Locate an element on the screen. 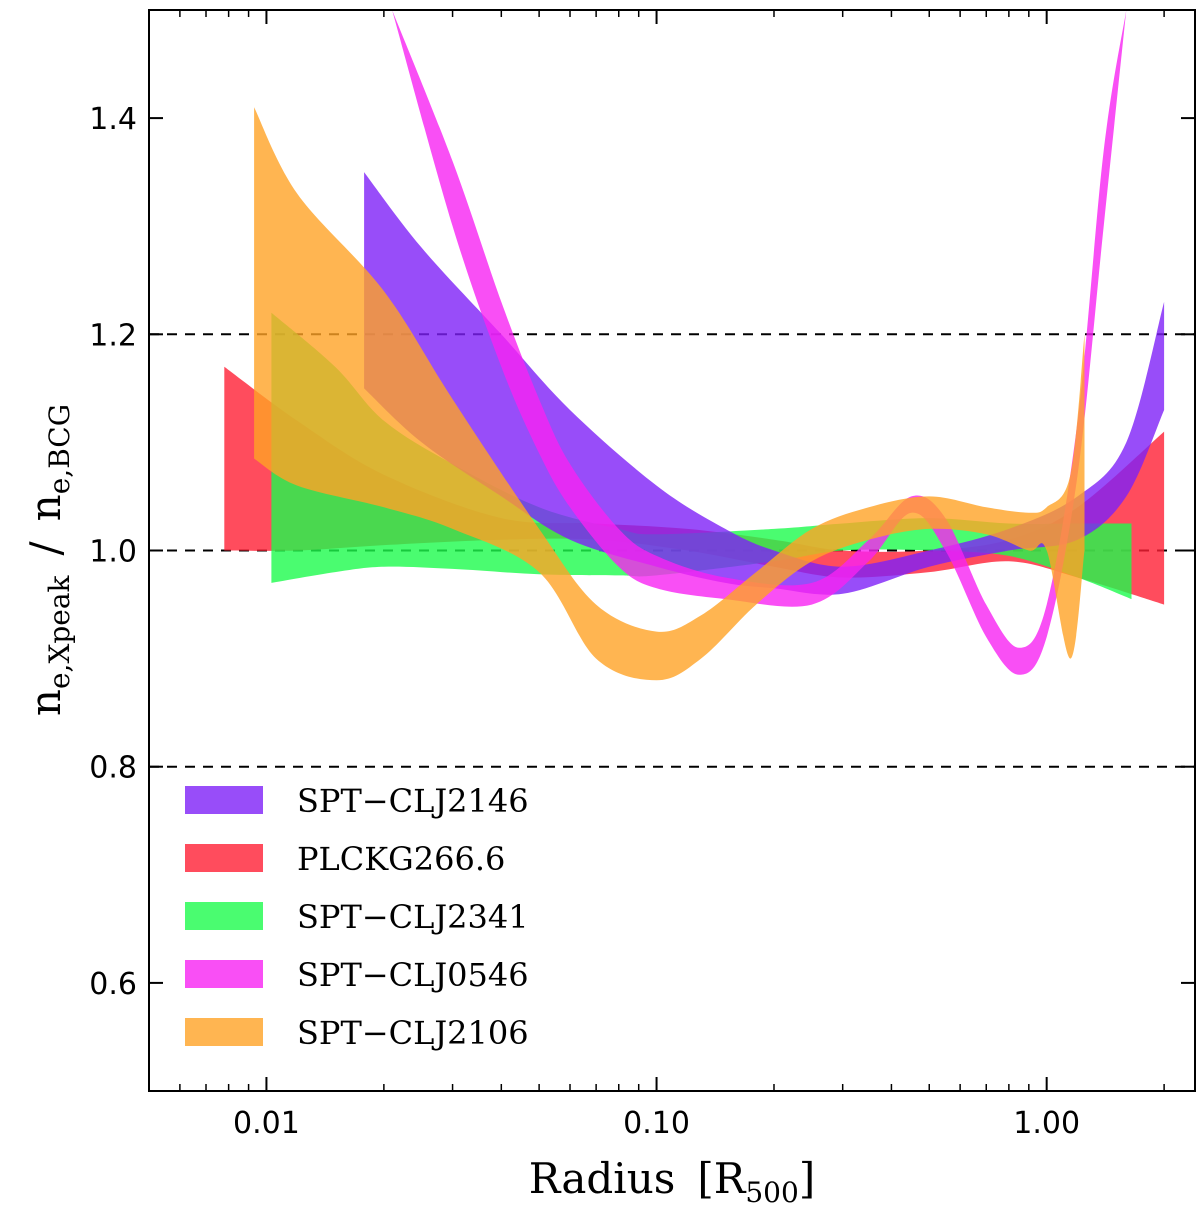 This screenshot has width=1200, height=1211. x-axis-title: Radius [R500] is located at coordinates (672, 1181).